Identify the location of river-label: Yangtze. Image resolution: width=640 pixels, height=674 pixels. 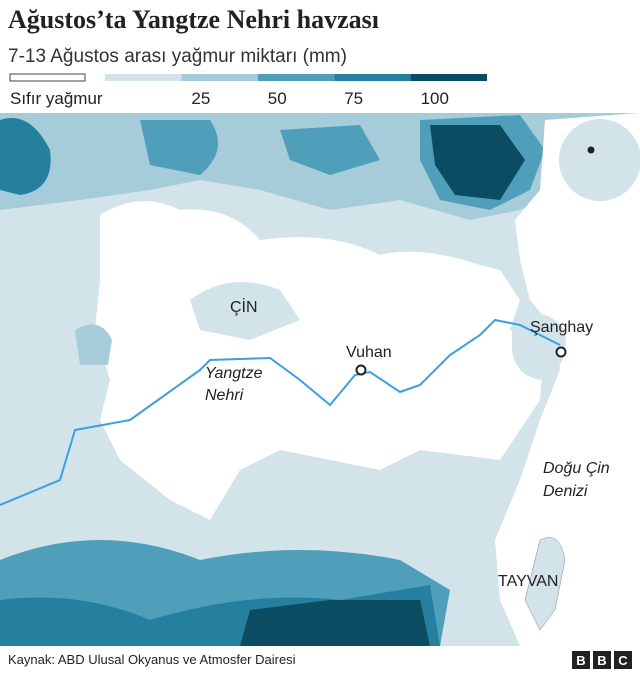
(234, 373).